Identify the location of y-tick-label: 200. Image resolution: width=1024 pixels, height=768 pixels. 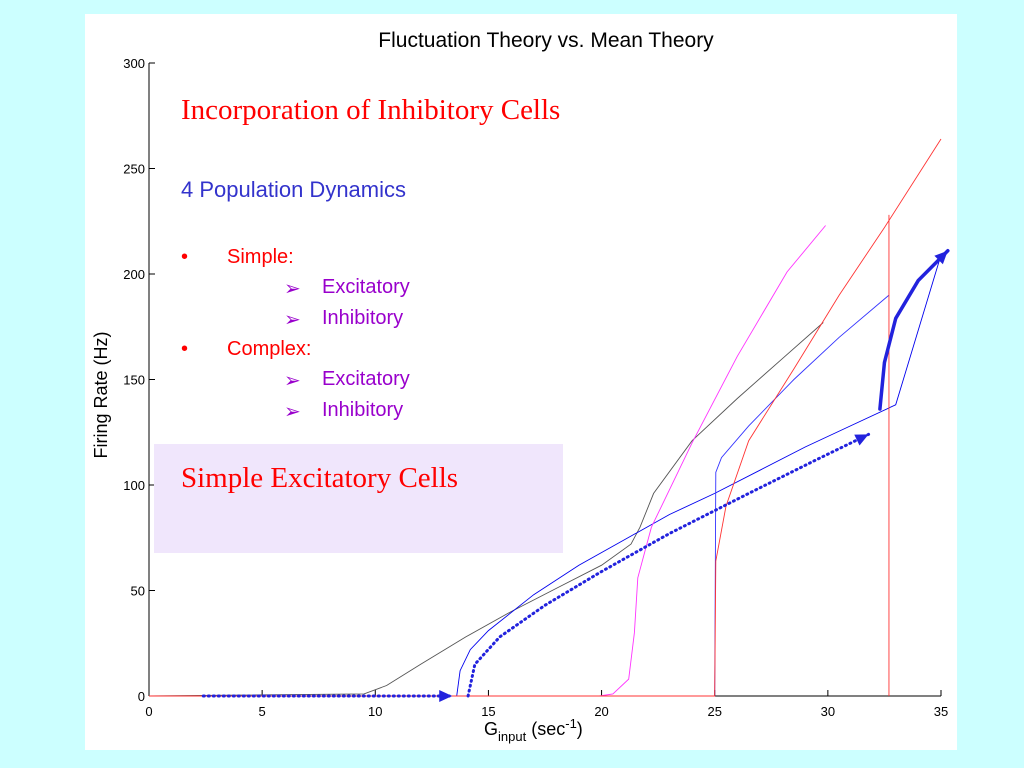
(134, 274).